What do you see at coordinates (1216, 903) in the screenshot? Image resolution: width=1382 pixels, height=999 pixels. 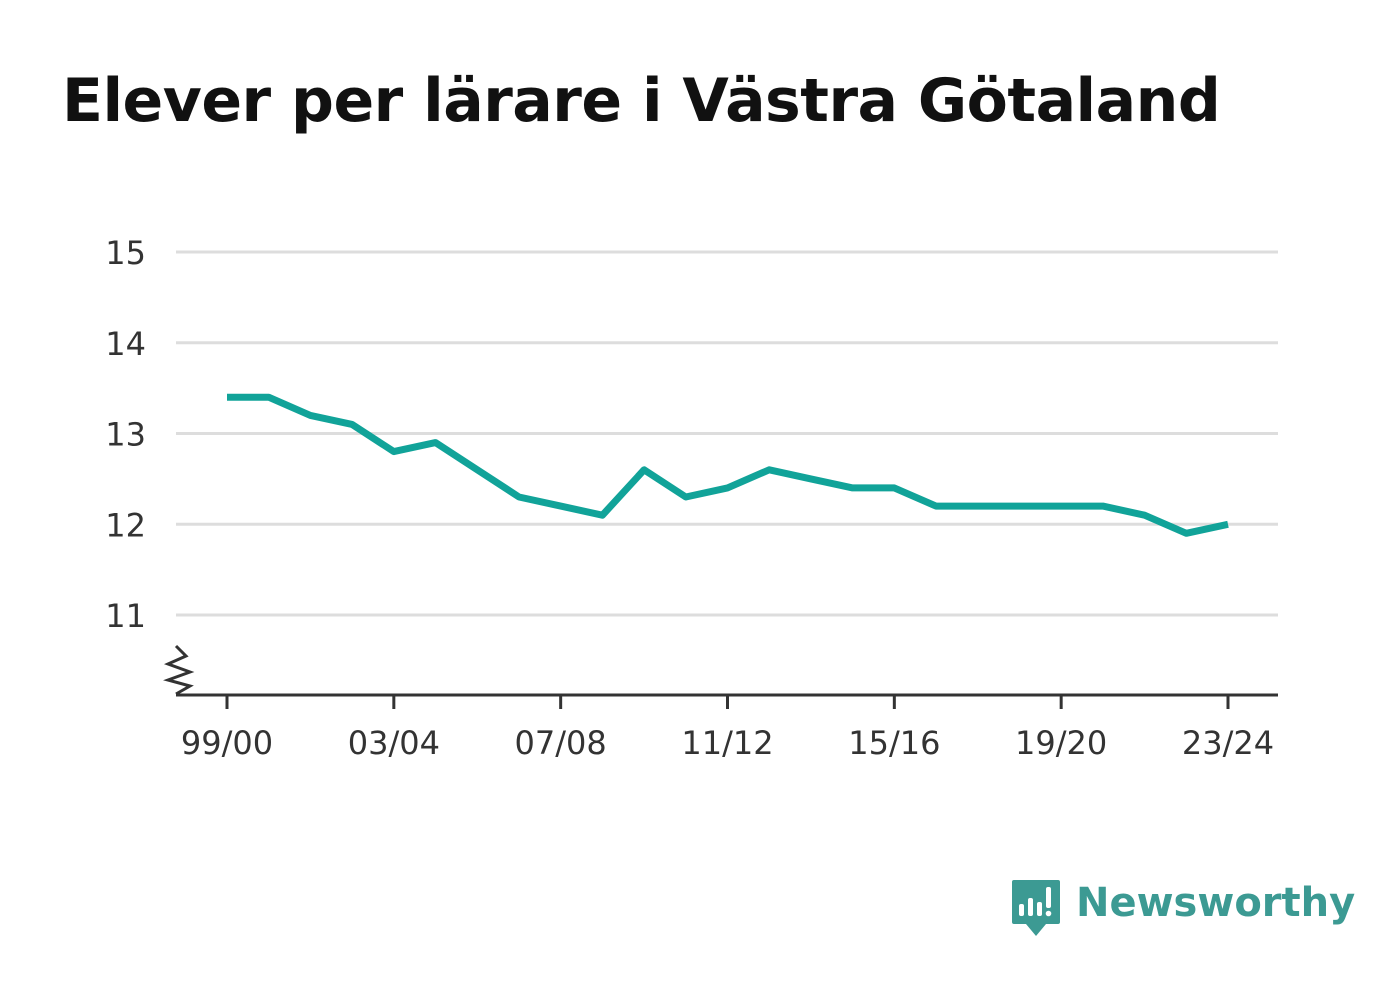 I see `brand-name: Newsworthy` at bounding box center [1216, 903].